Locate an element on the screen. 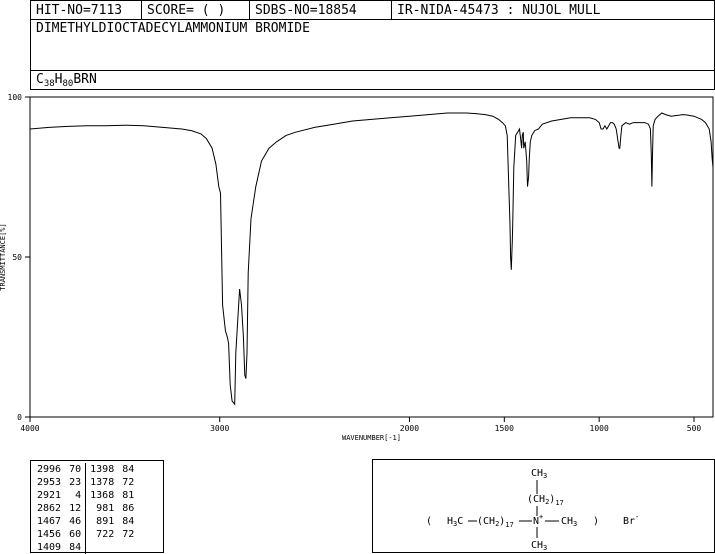 The width and height of the screenshot is (715, 554). score: SCORE= ( ) is located at coordinates (186, 10).